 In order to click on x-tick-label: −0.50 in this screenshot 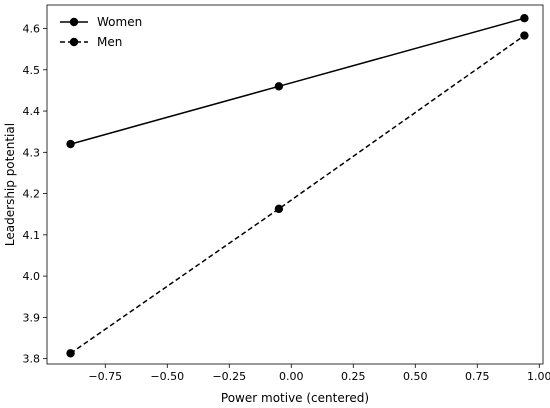, I will do `click(167, 376)`.